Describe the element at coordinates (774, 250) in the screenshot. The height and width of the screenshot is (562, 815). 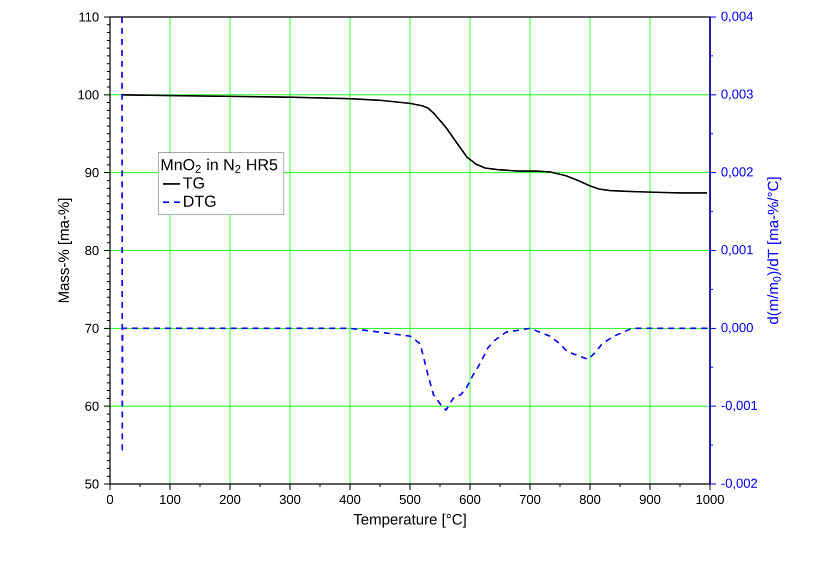
I see `y2-axis-title: d(m/m$_{0}$)/dT [ma-%/°C]` at that location.